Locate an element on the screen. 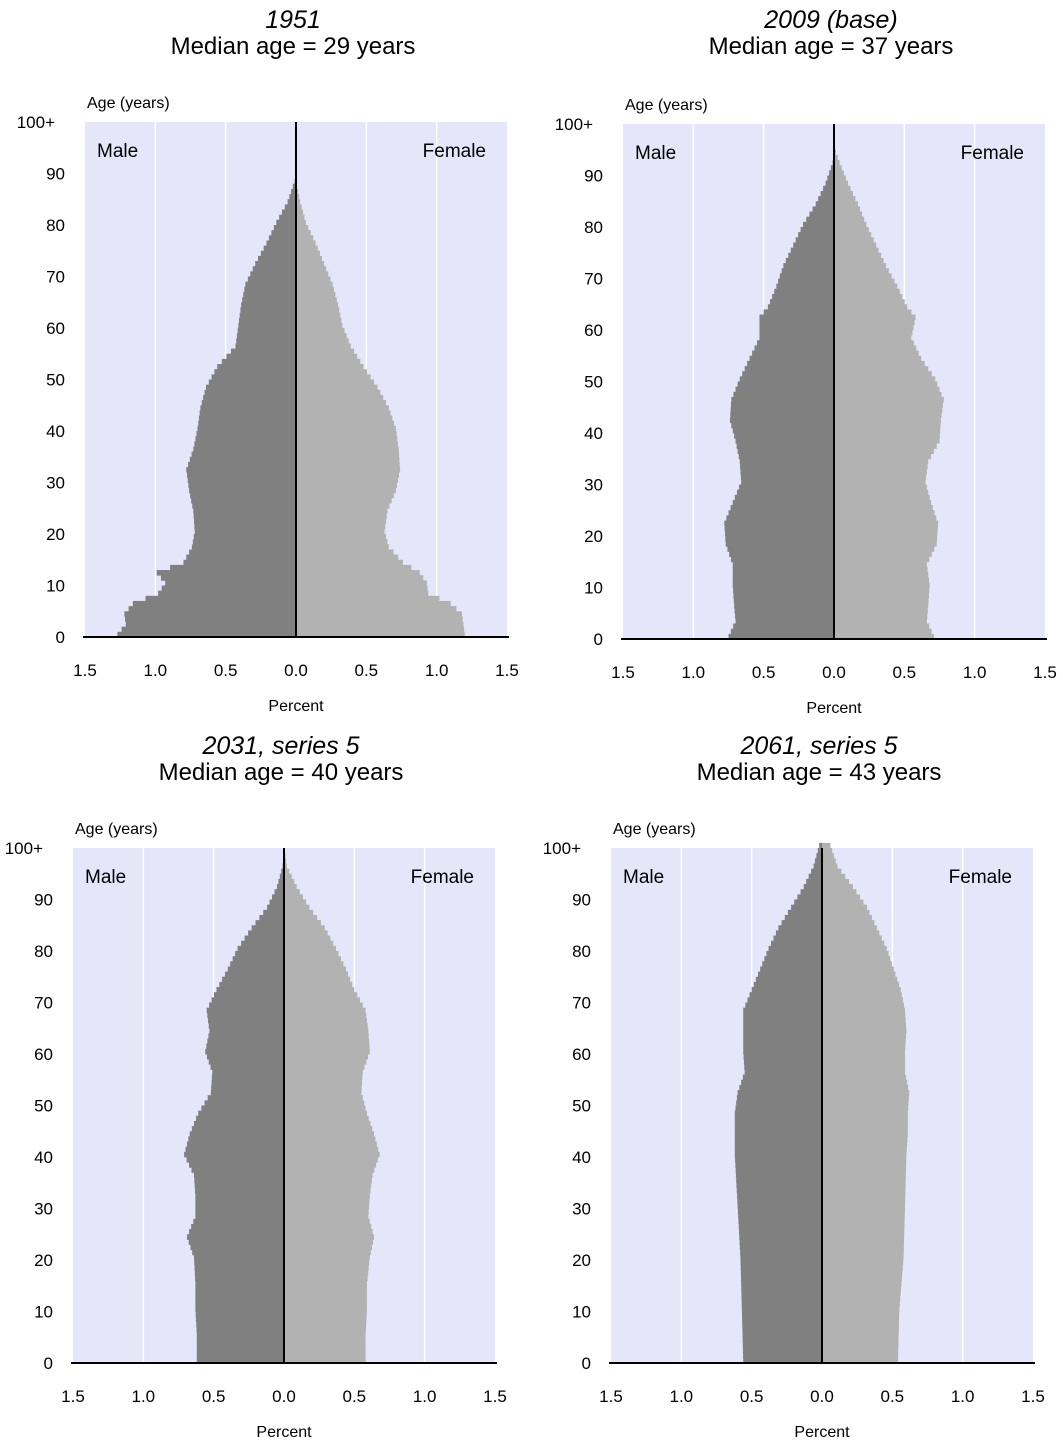 The height and width of the screenshot is (1440, 1063). female-label: Female is located at coordinates (980, 877).